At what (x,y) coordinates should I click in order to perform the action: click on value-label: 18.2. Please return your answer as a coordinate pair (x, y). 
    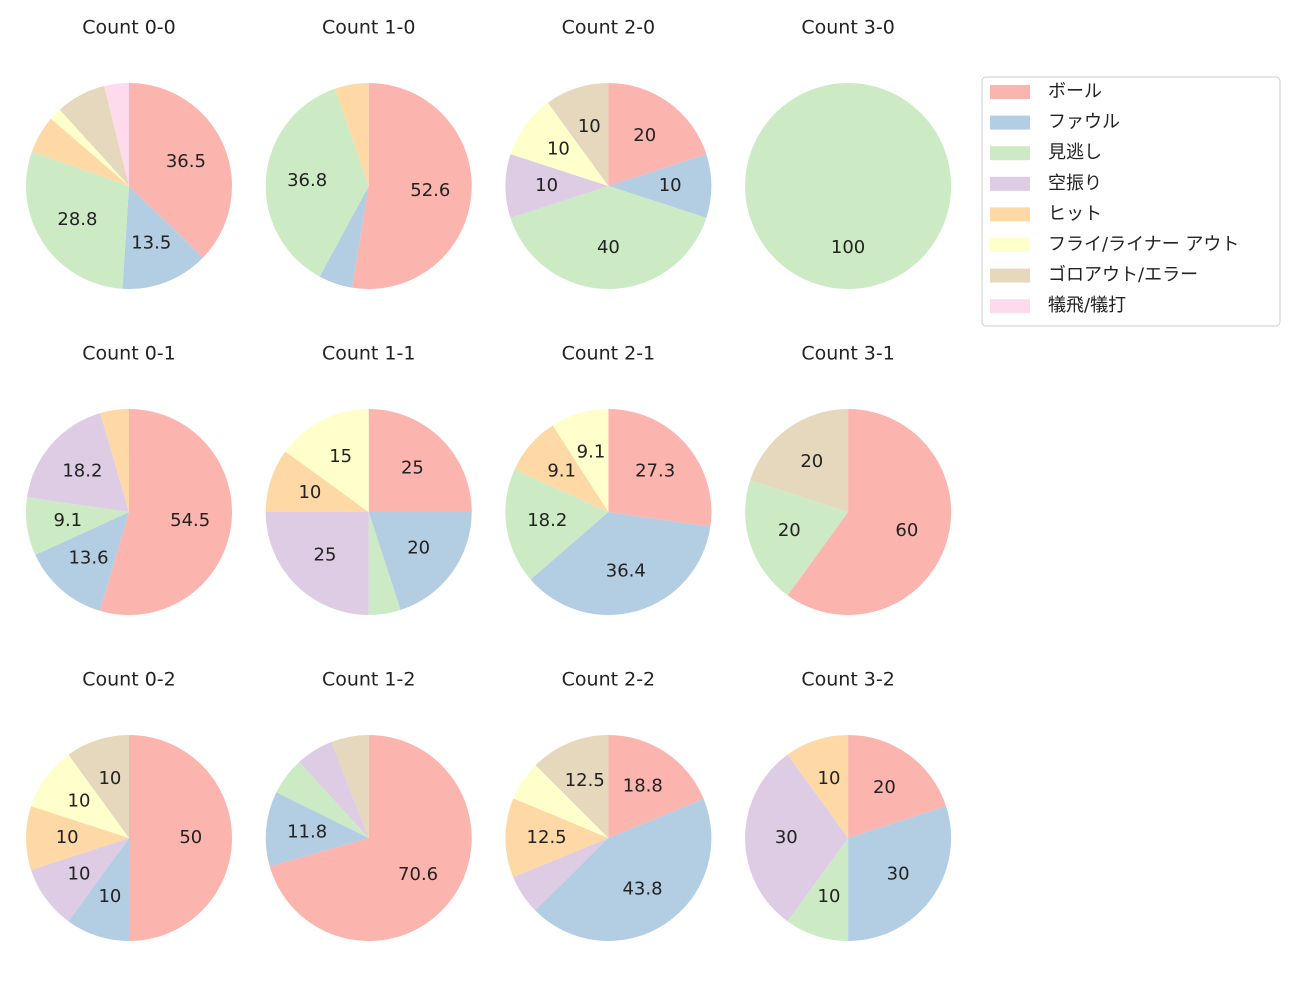
    Looking at the image, I should click on (82, 470).